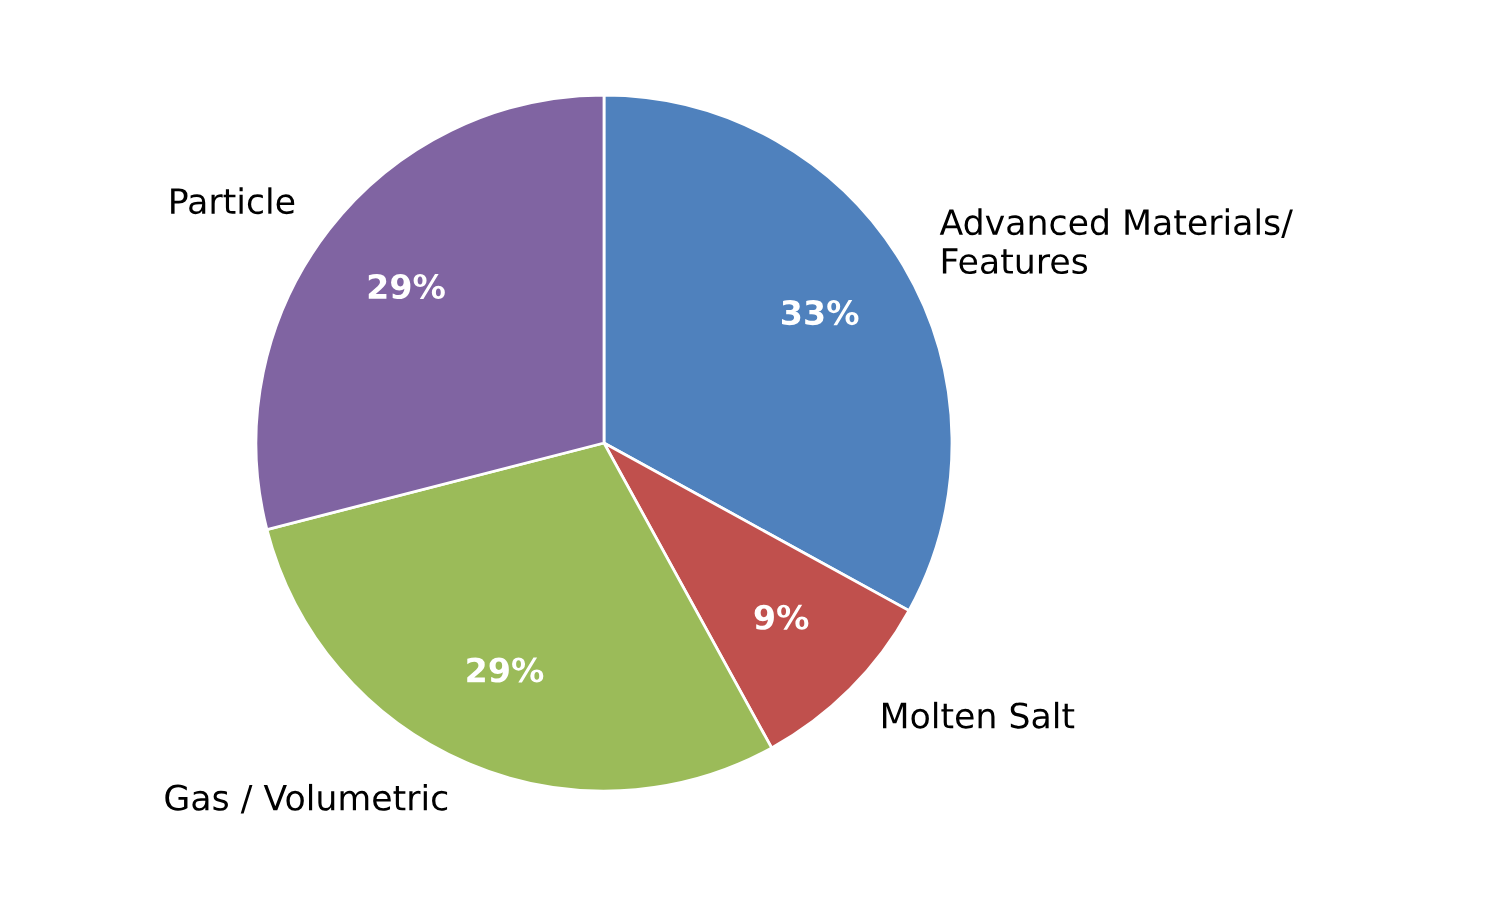 Image resolution: width=1511 pixels, height=916 pixels. What do you see at coordinates (233, 201) in the screenshot?
I see `slice-label: Particle` at bounding box center [233, 201].